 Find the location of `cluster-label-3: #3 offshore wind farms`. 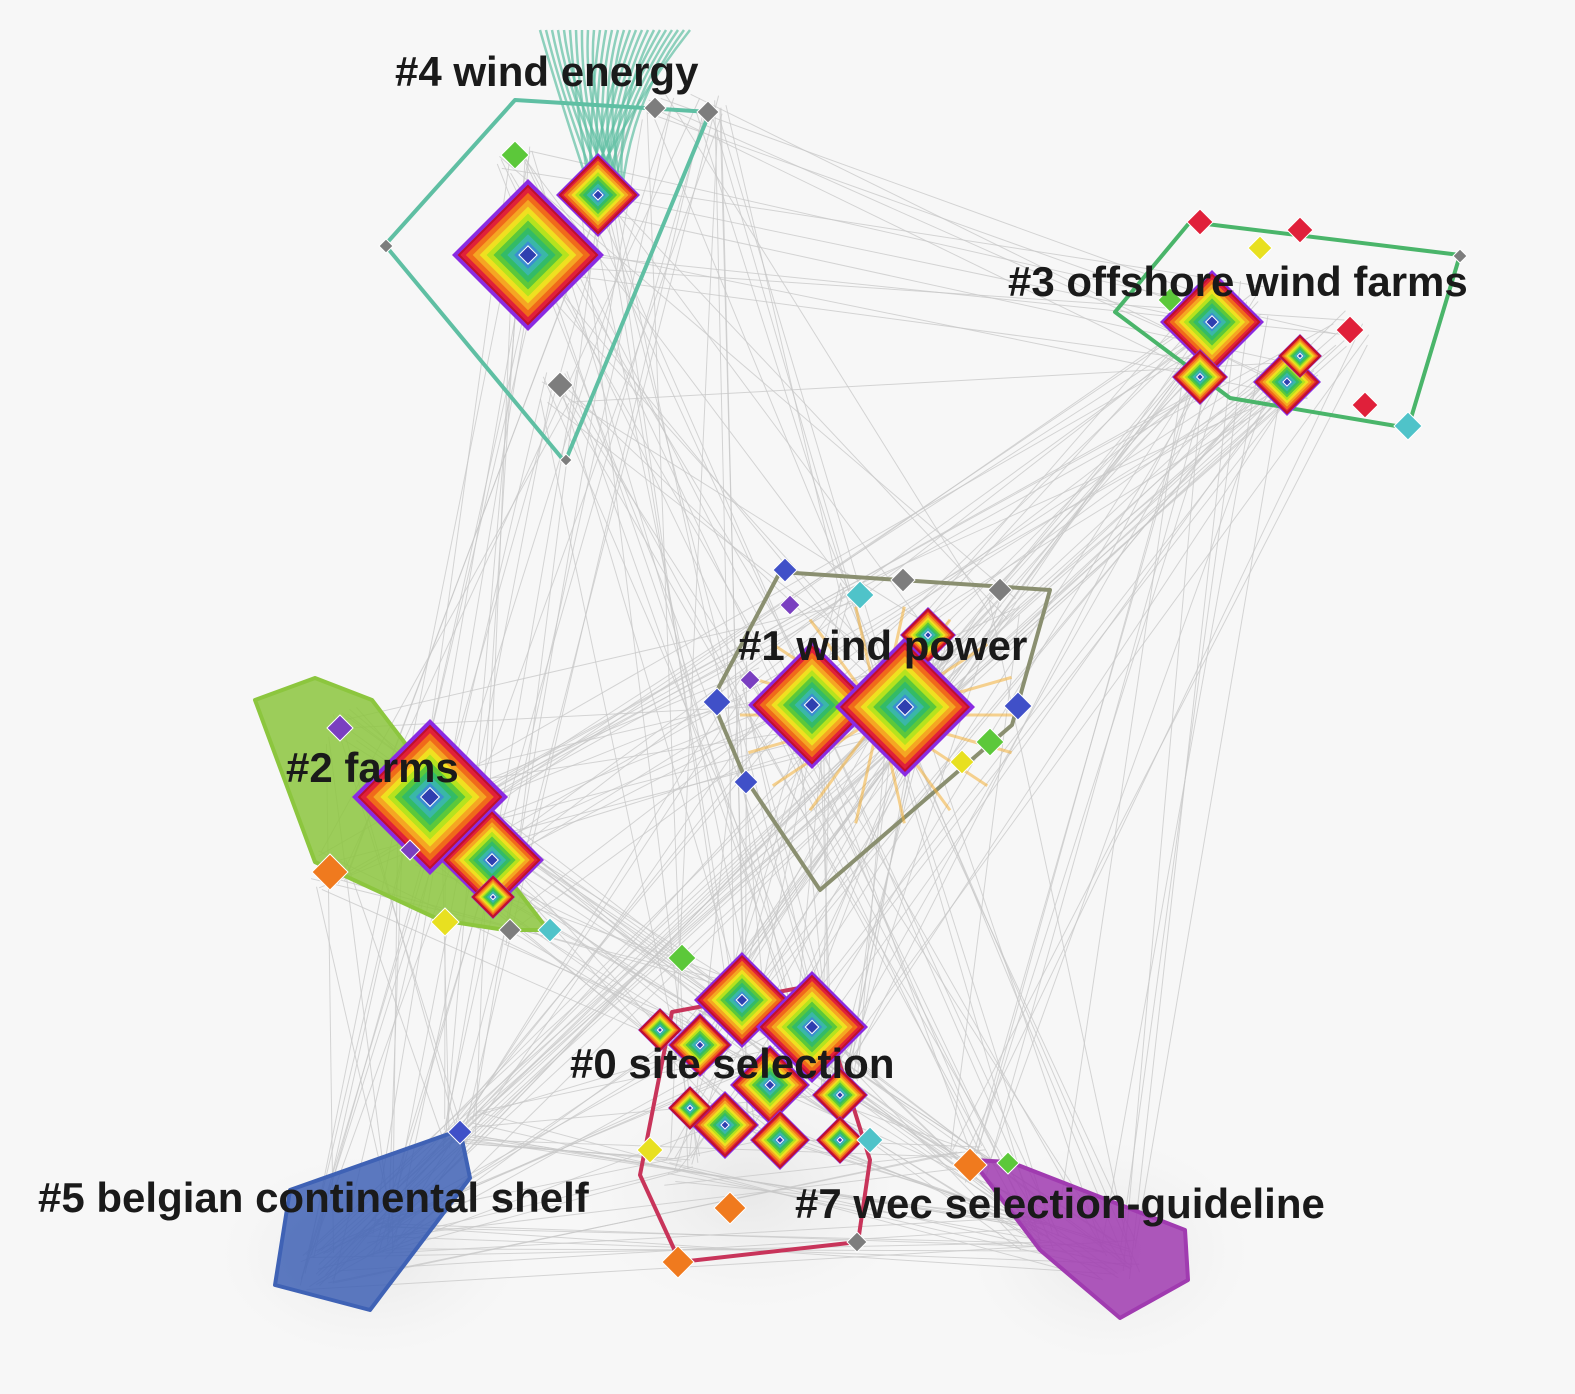

cluster-label-3: #3 offshore wind farms is located at coordinates (1238, 281).